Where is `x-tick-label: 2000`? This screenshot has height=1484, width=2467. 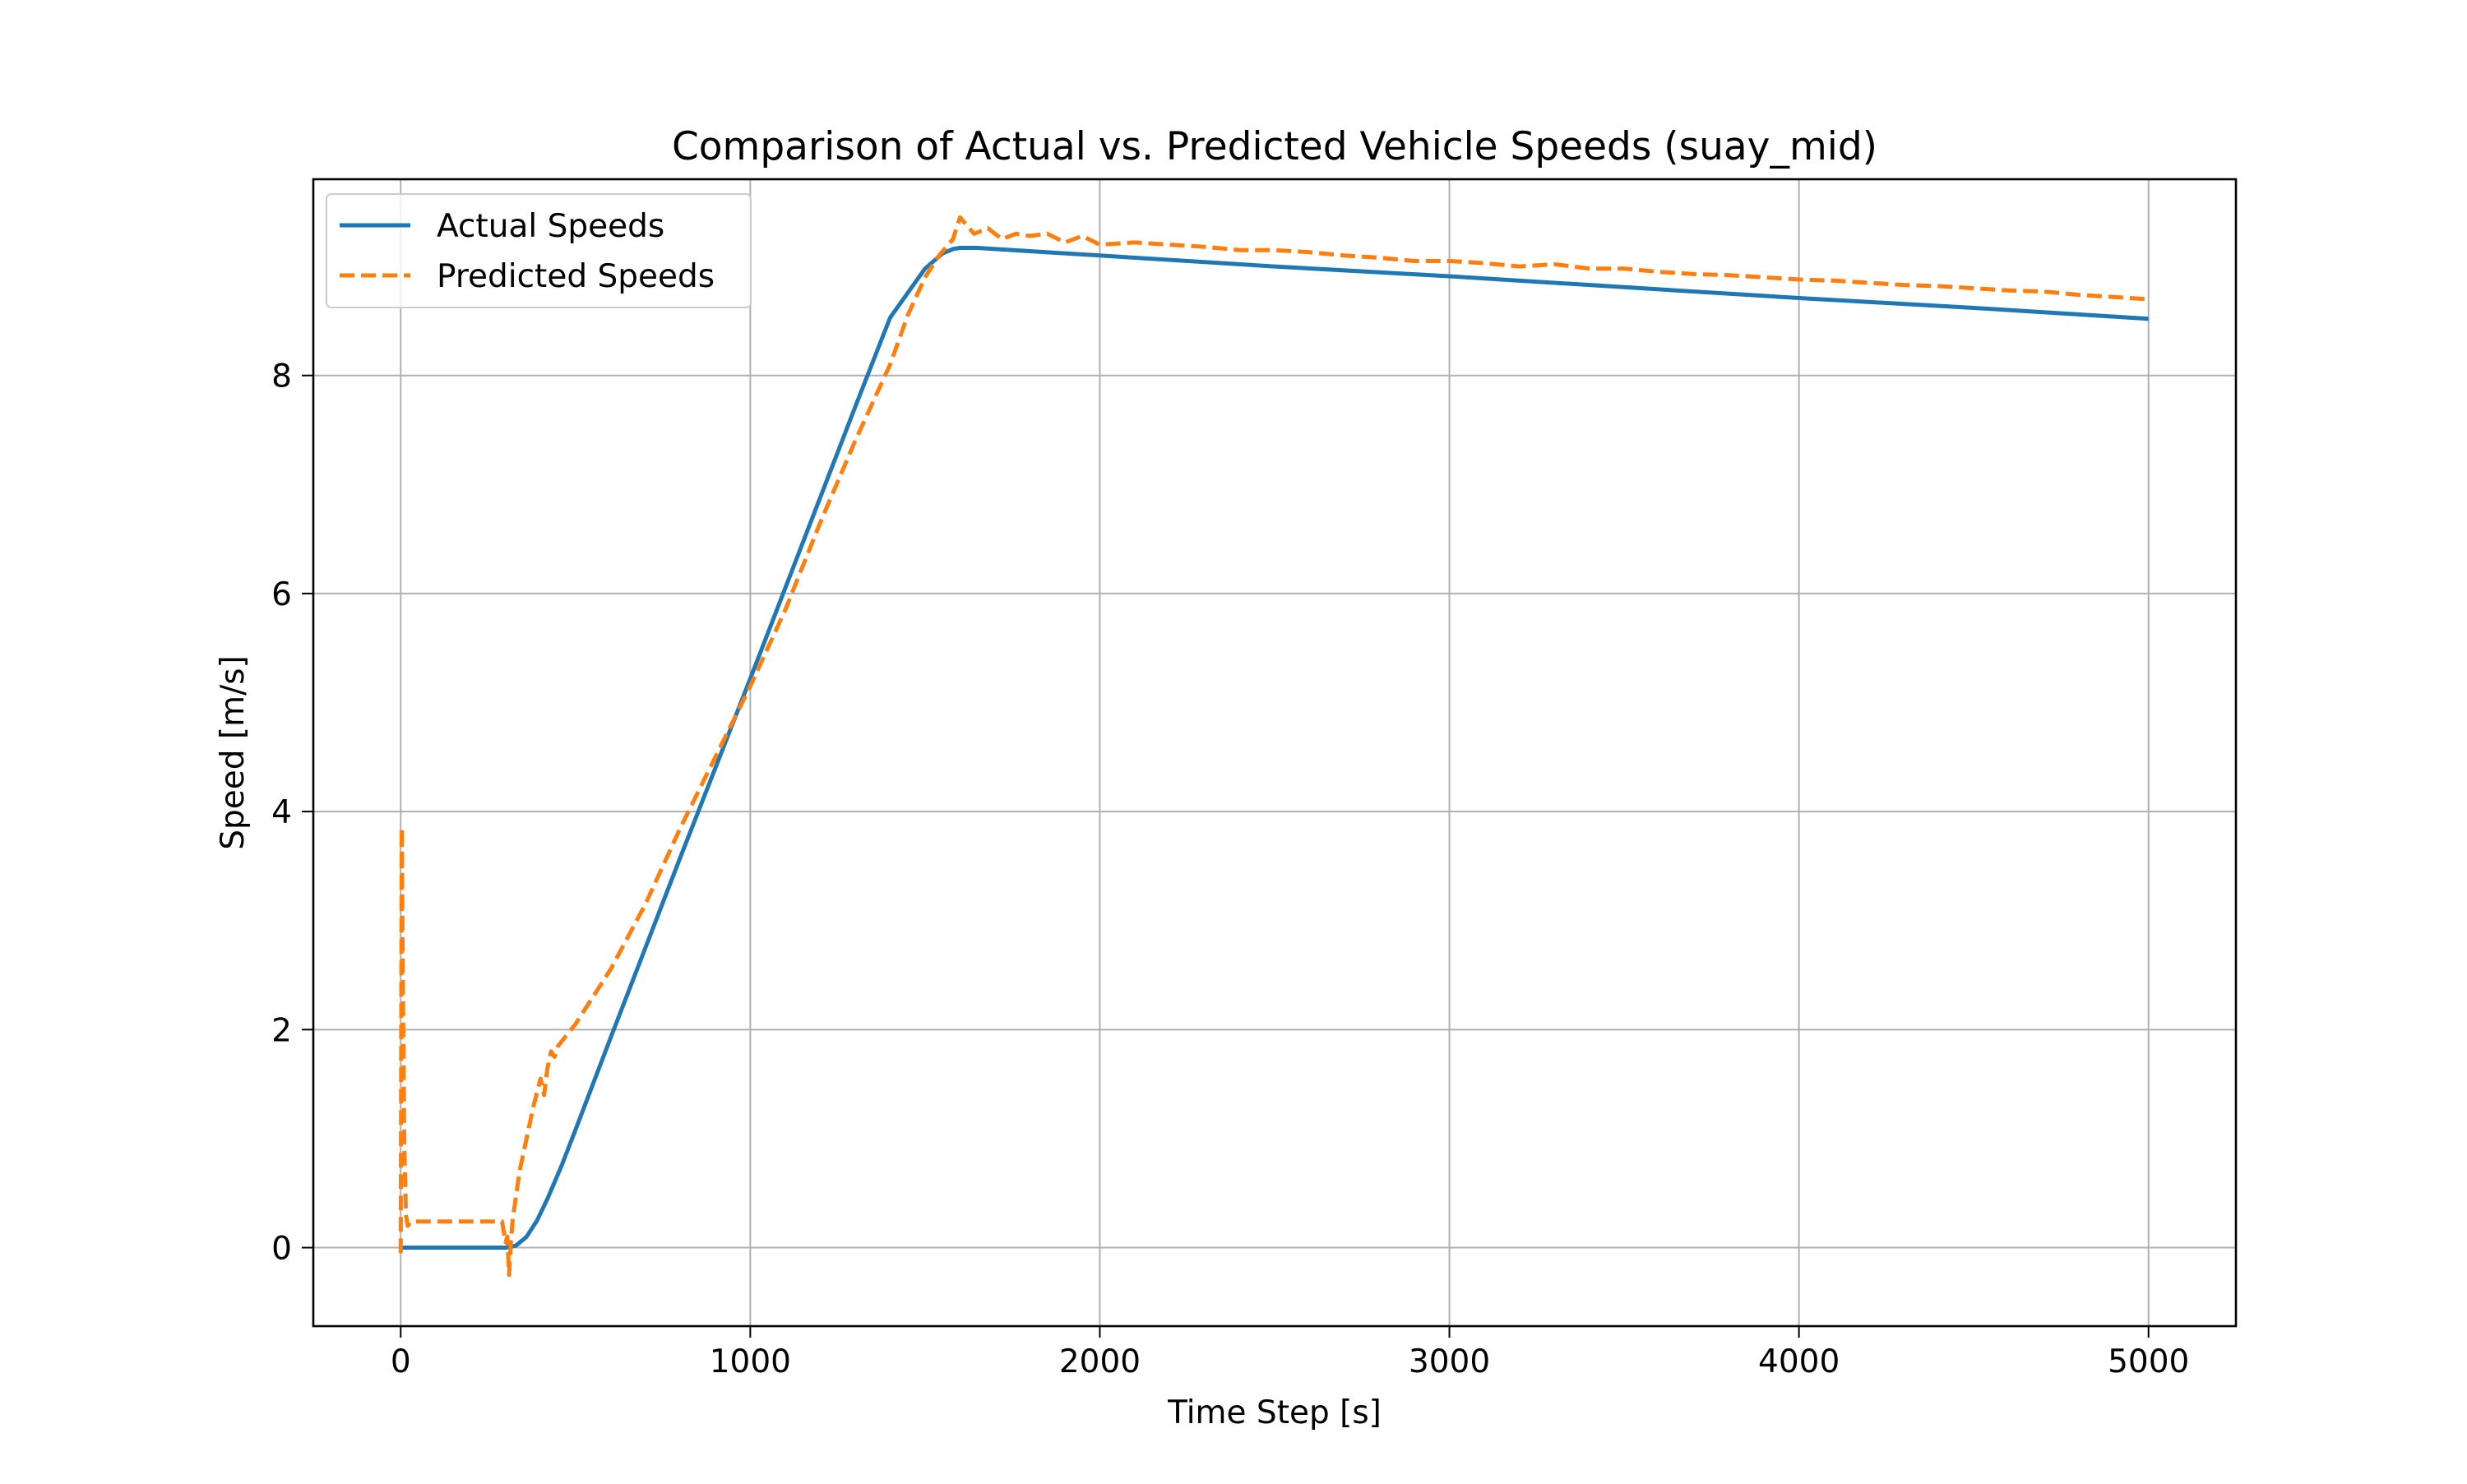
x-tick-label: 2000 is located at coordinates (1100, 1362).